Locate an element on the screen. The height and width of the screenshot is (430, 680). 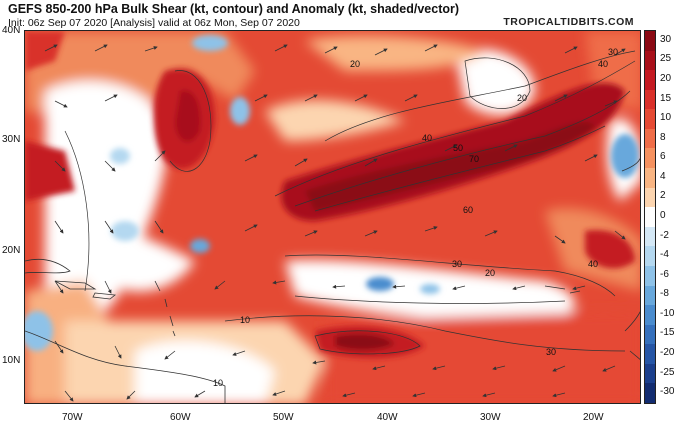
colorbar-label: 2 is located at coordinates (663, 196).